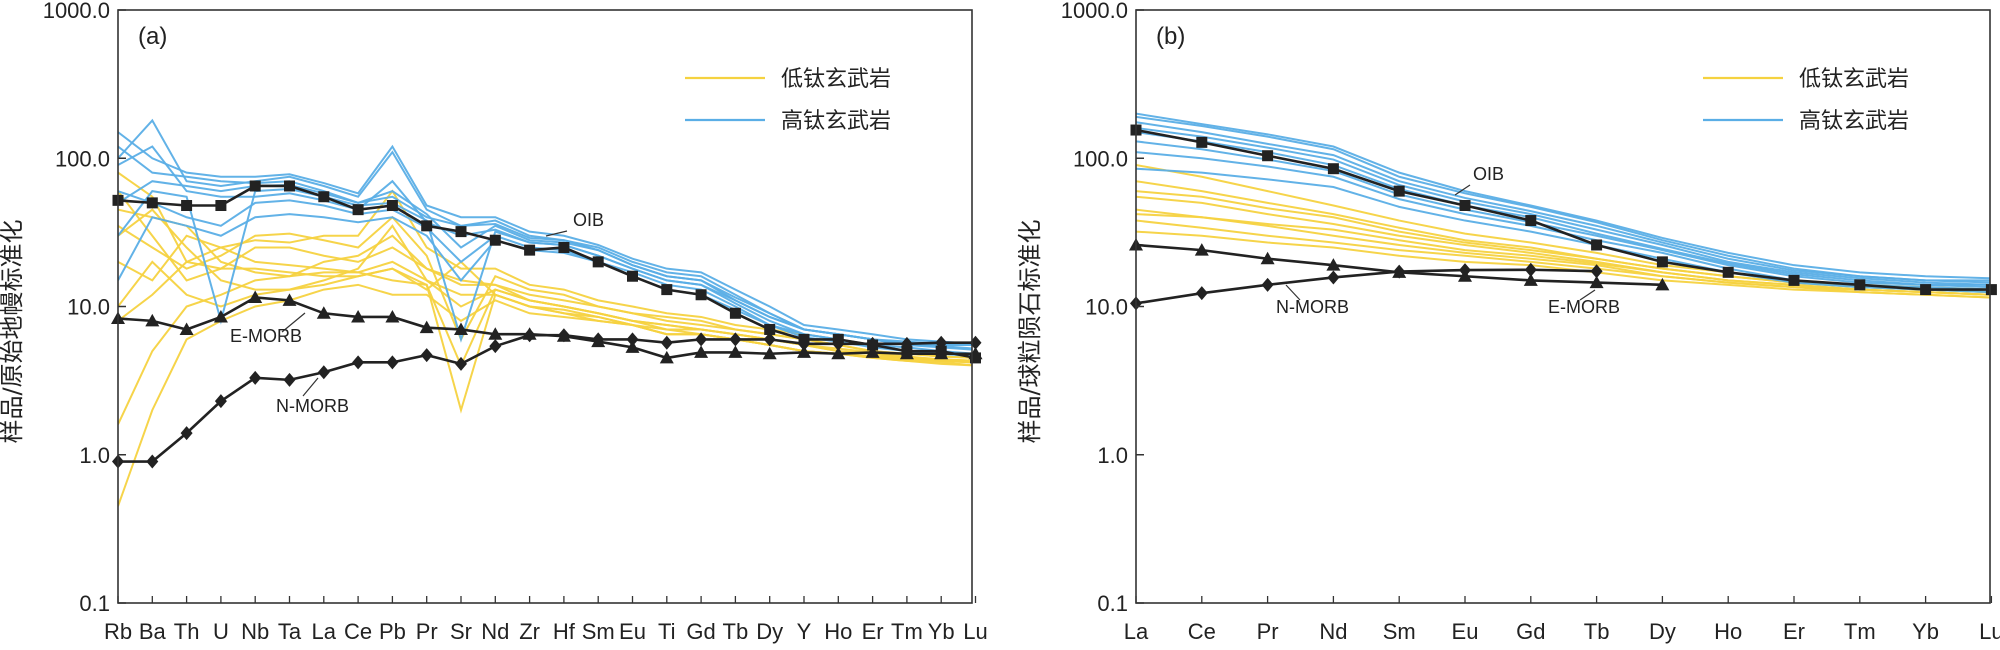 The image size is (2000, 650). Describe the element at coordinates (221, 631) in the screenshot. I see `x-category-label: U` at that location.